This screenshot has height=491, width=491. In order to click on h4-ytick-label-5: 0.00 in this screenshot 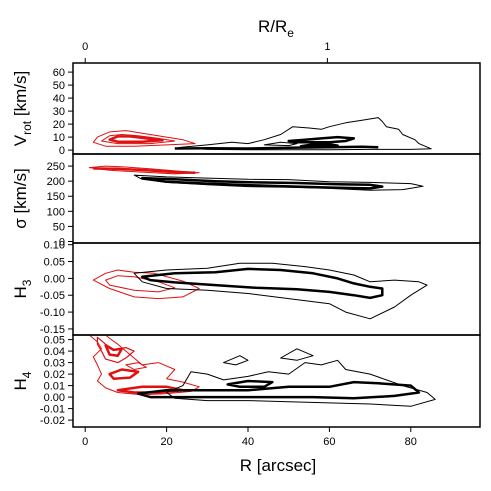, I will do `click(54, 398)`.